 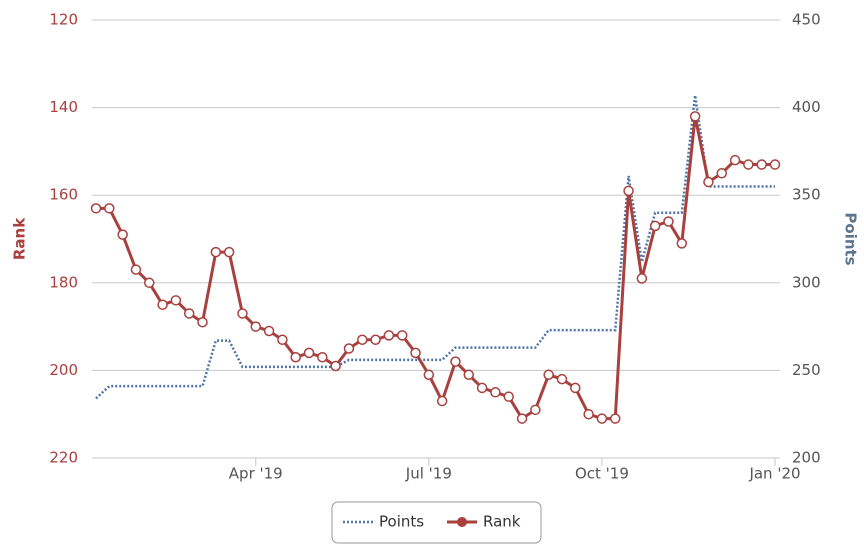 I want to click on y2-axis-title: Points, so click(x=851, y=238).